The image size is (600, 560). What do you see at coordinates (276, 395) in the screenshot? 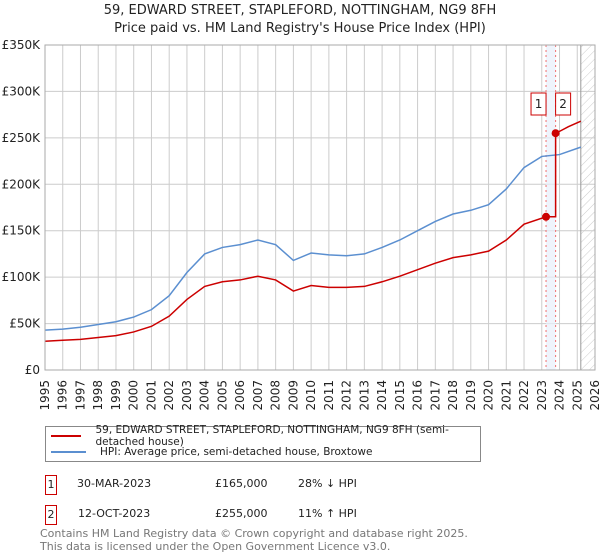
I see `x-tick-label: 2008` at bounding box center [276, 395].